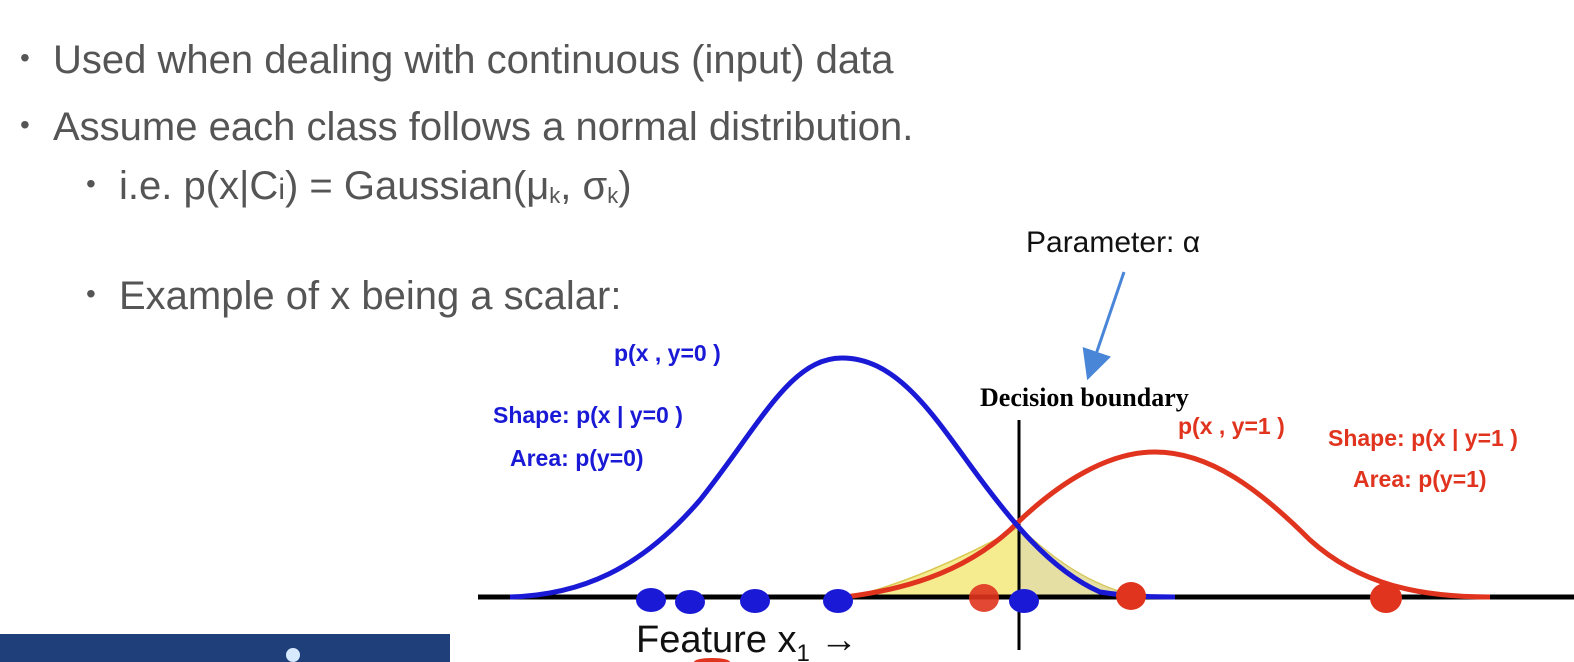 The image size is (1574, 662). Describe the element at coordinates (293, 655) in the screenshot. I see `corner-light-spot` at that location.